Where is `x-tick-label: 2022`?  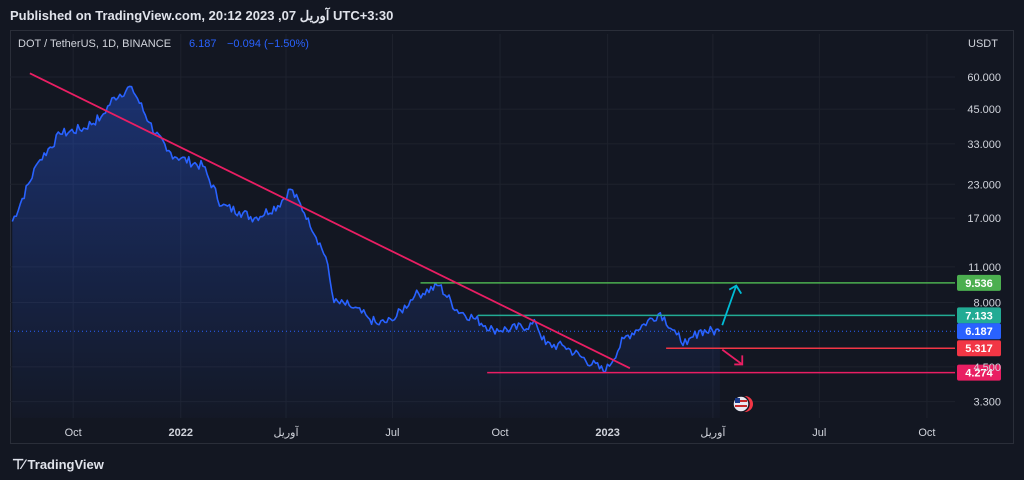 x-tick-label: 2022 is located at coordinates (181, 433).